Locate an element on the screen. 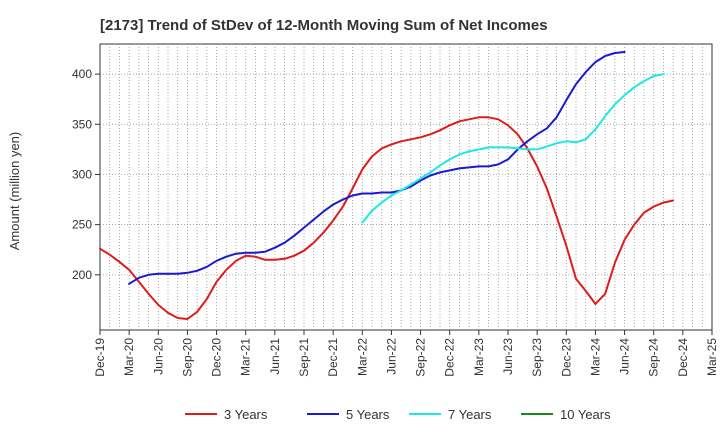  x-tick-label: Sep-23 is located at coordinates (537, 357).